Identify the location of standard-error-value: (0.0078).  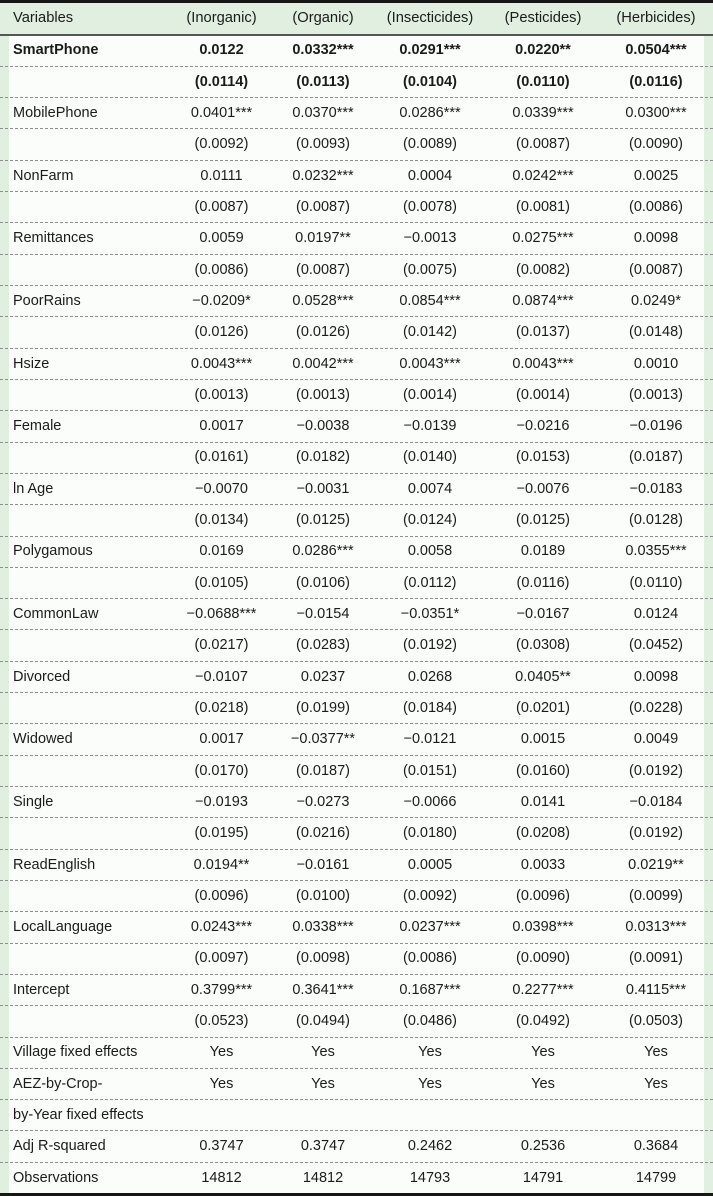
(429, 206).